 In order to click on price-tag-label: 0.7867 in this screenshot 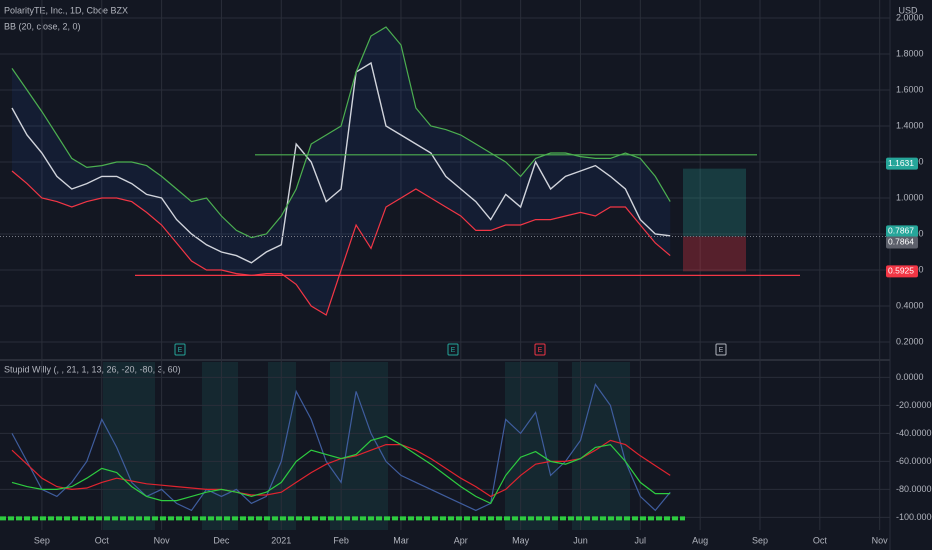, I will do `click(901, 231)`.